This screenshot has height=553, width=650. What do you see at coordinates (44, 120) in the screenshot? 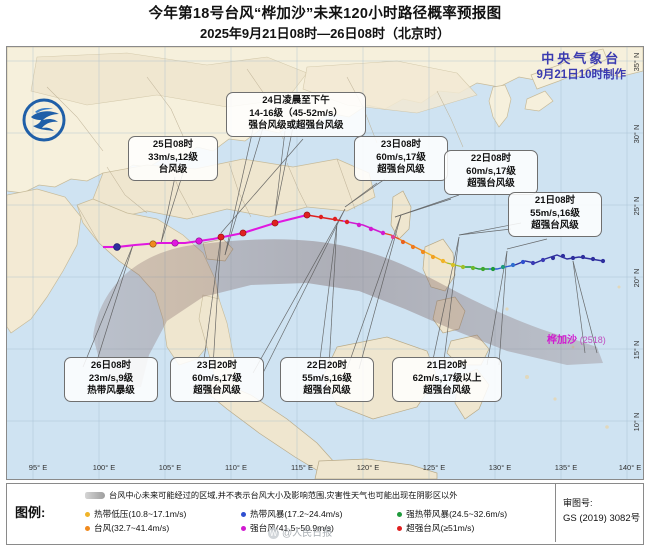
I see `cma-dragon-logo-icon` at bounding box center [44, 120].